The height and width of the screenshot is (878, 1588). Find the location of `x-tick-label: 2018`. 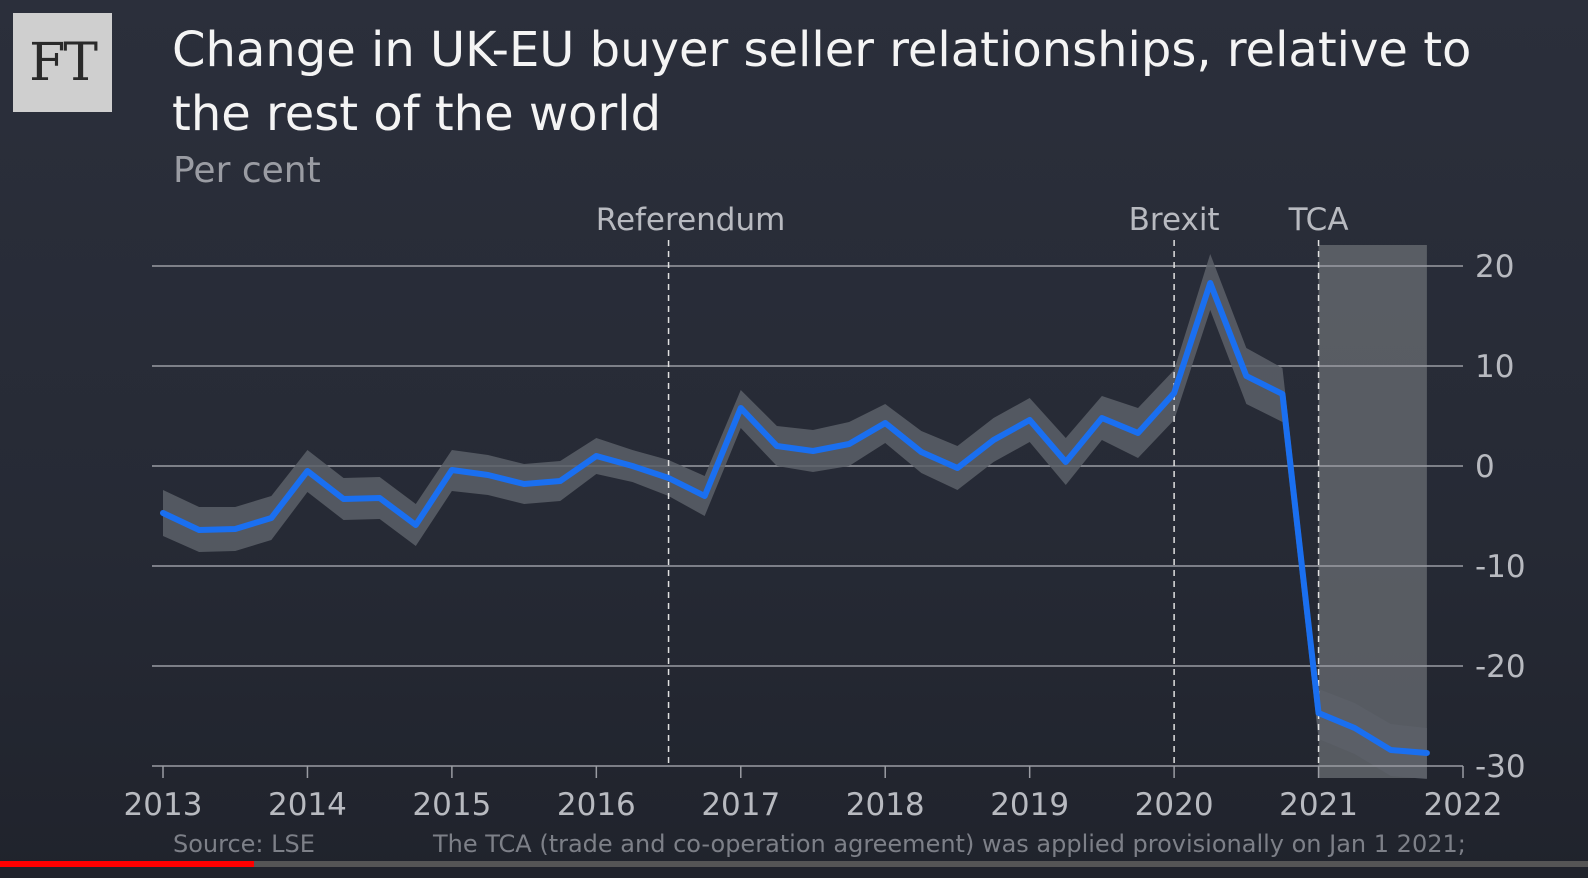

x-tick-label: 2018 is located at coordinates (885, 805).